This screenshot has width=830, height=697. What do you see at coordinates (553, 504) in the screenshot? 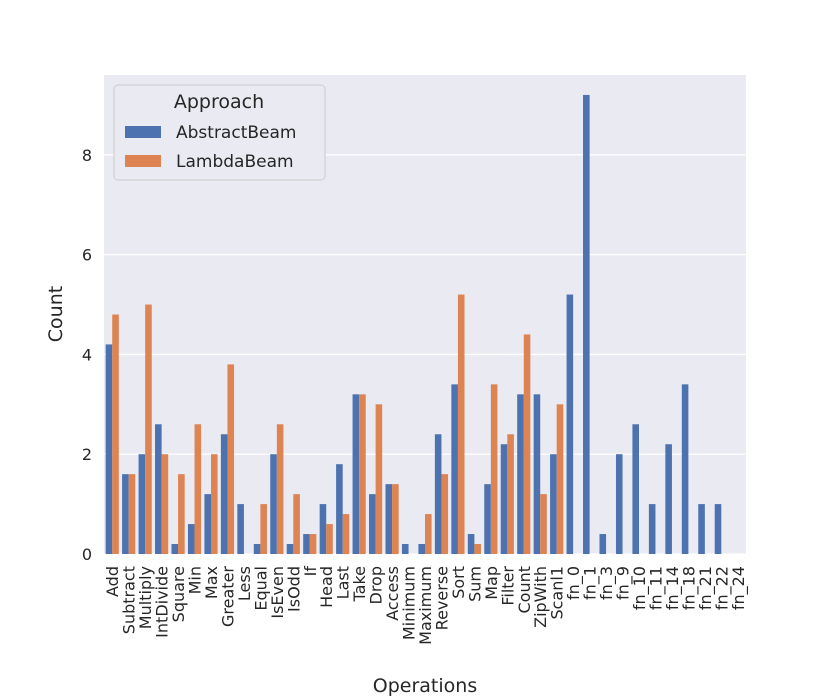
I see `bar-abstractbeam-scanl1` at bounding box center [553, 504].